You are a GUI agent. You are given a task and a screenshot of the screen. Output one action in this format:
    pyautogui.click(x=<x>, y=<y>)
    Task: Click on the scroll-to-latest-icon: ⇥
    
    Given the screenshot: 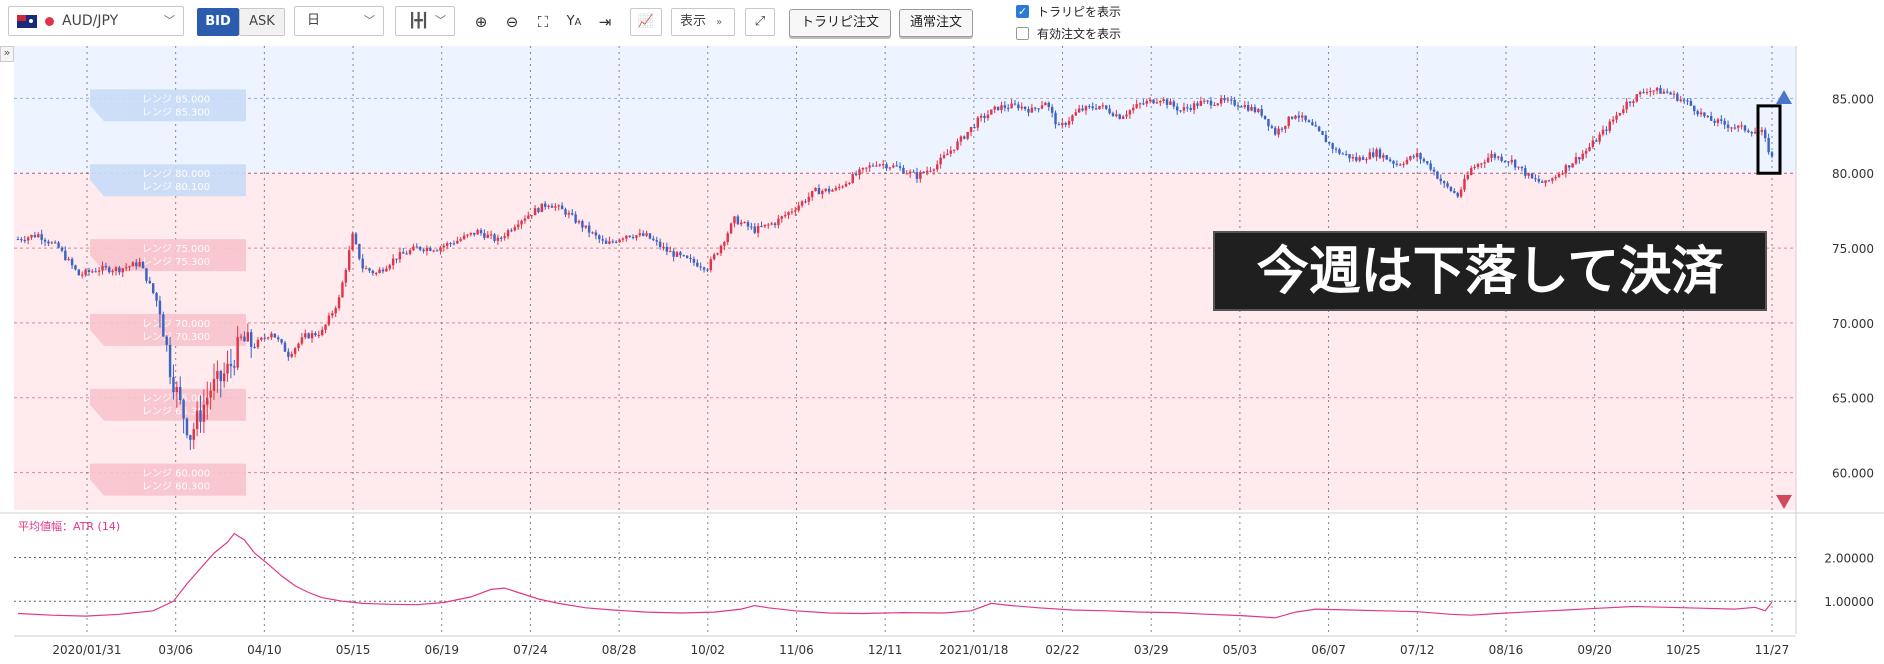 What is the action you would take?
    pyautogui.click(x=605, y=22)
    